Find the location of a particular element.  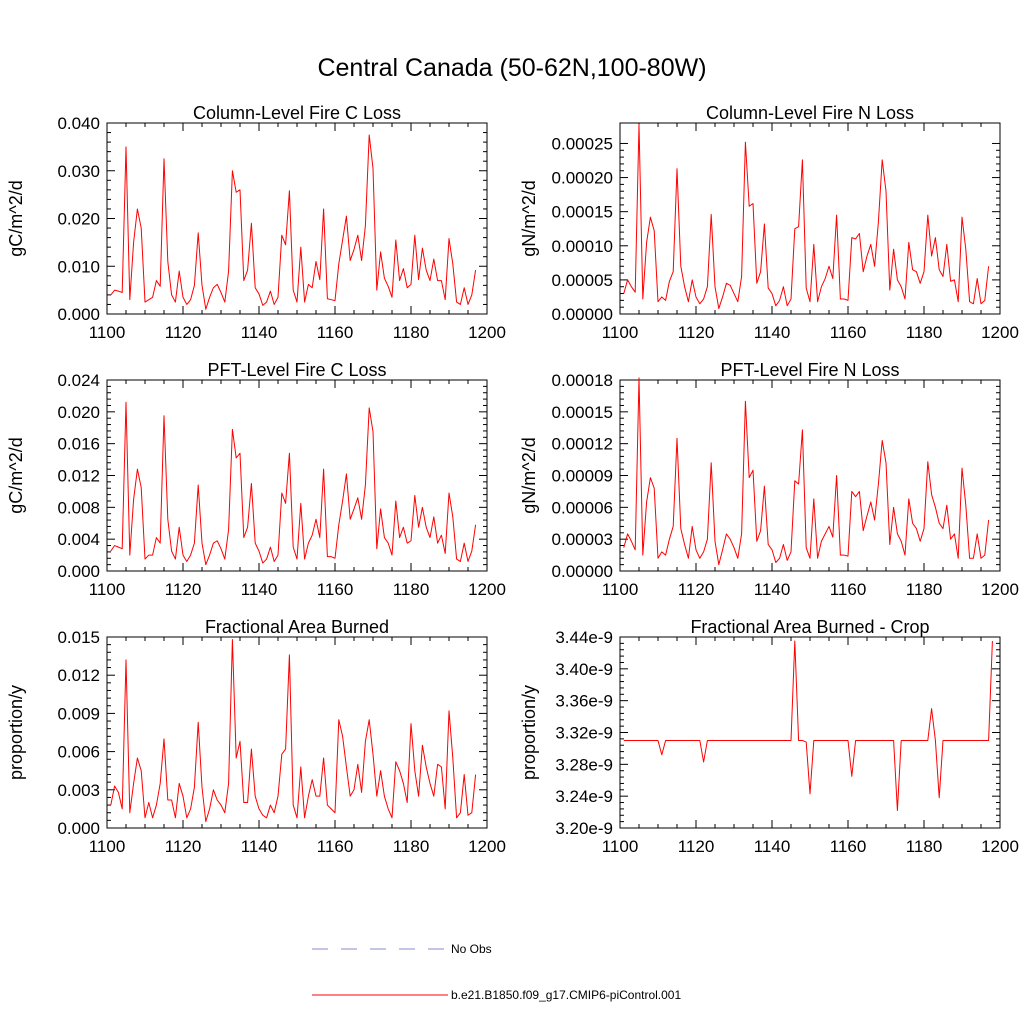

panel-title: PFT-Level Fire C Loss is located at coordinates (296, 370).